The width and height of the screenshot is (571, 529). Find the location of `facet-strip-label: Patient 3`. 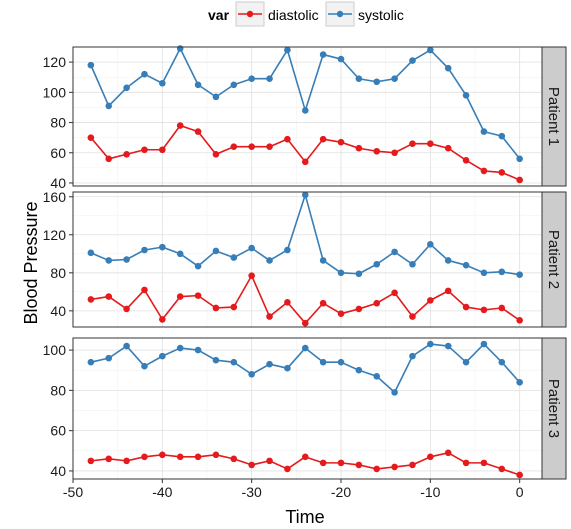

facet-strip-label: Patient 3 is located at coordinates (553, 408).